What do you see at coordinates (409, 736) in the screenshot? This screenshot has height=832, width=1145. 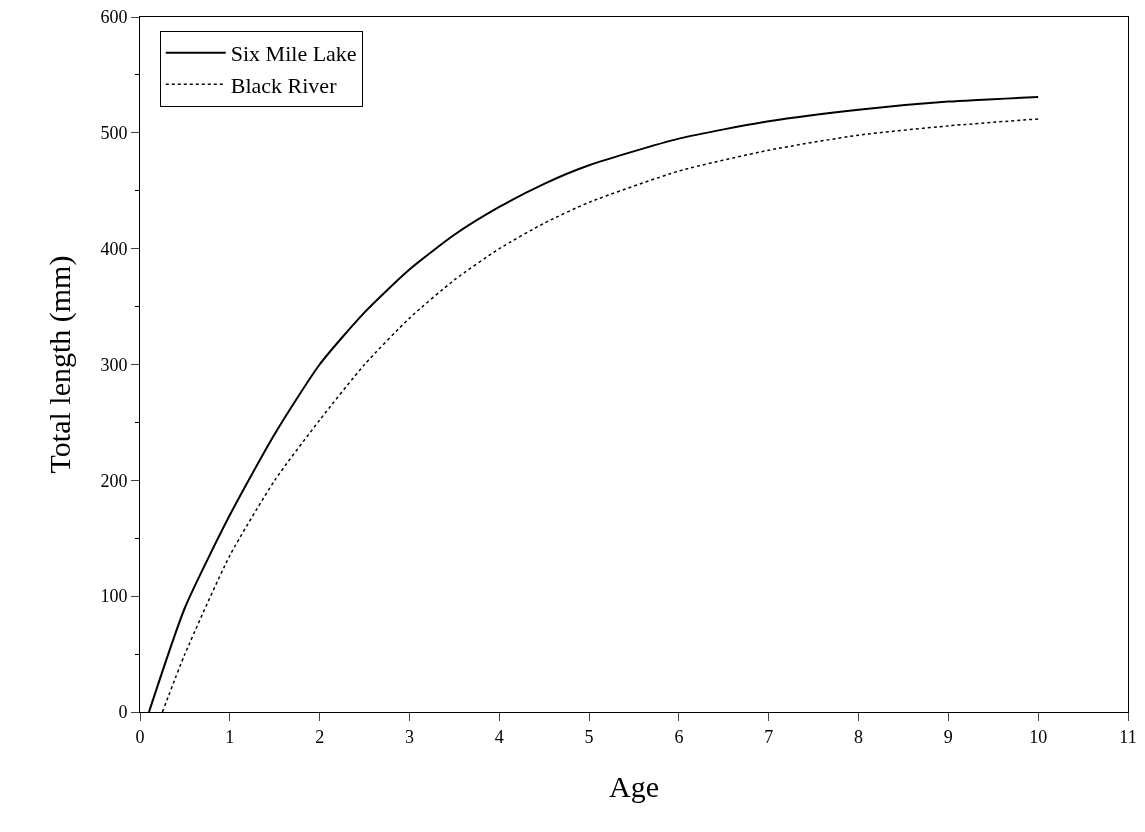 I see `x-tick-label: 3` at bounding box center [409, 736].